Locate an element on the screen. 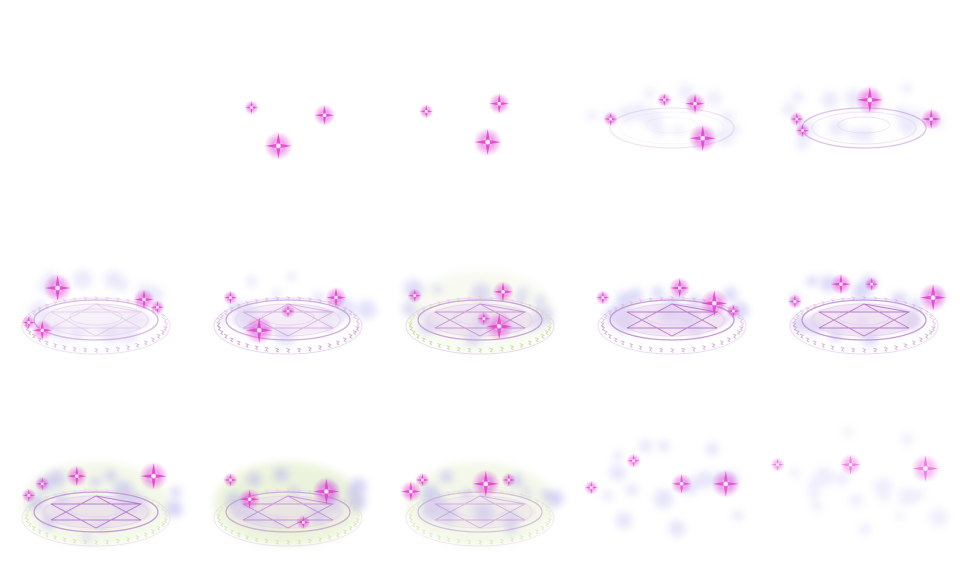  frame-06-graphic is located at coordinates (96, 312).